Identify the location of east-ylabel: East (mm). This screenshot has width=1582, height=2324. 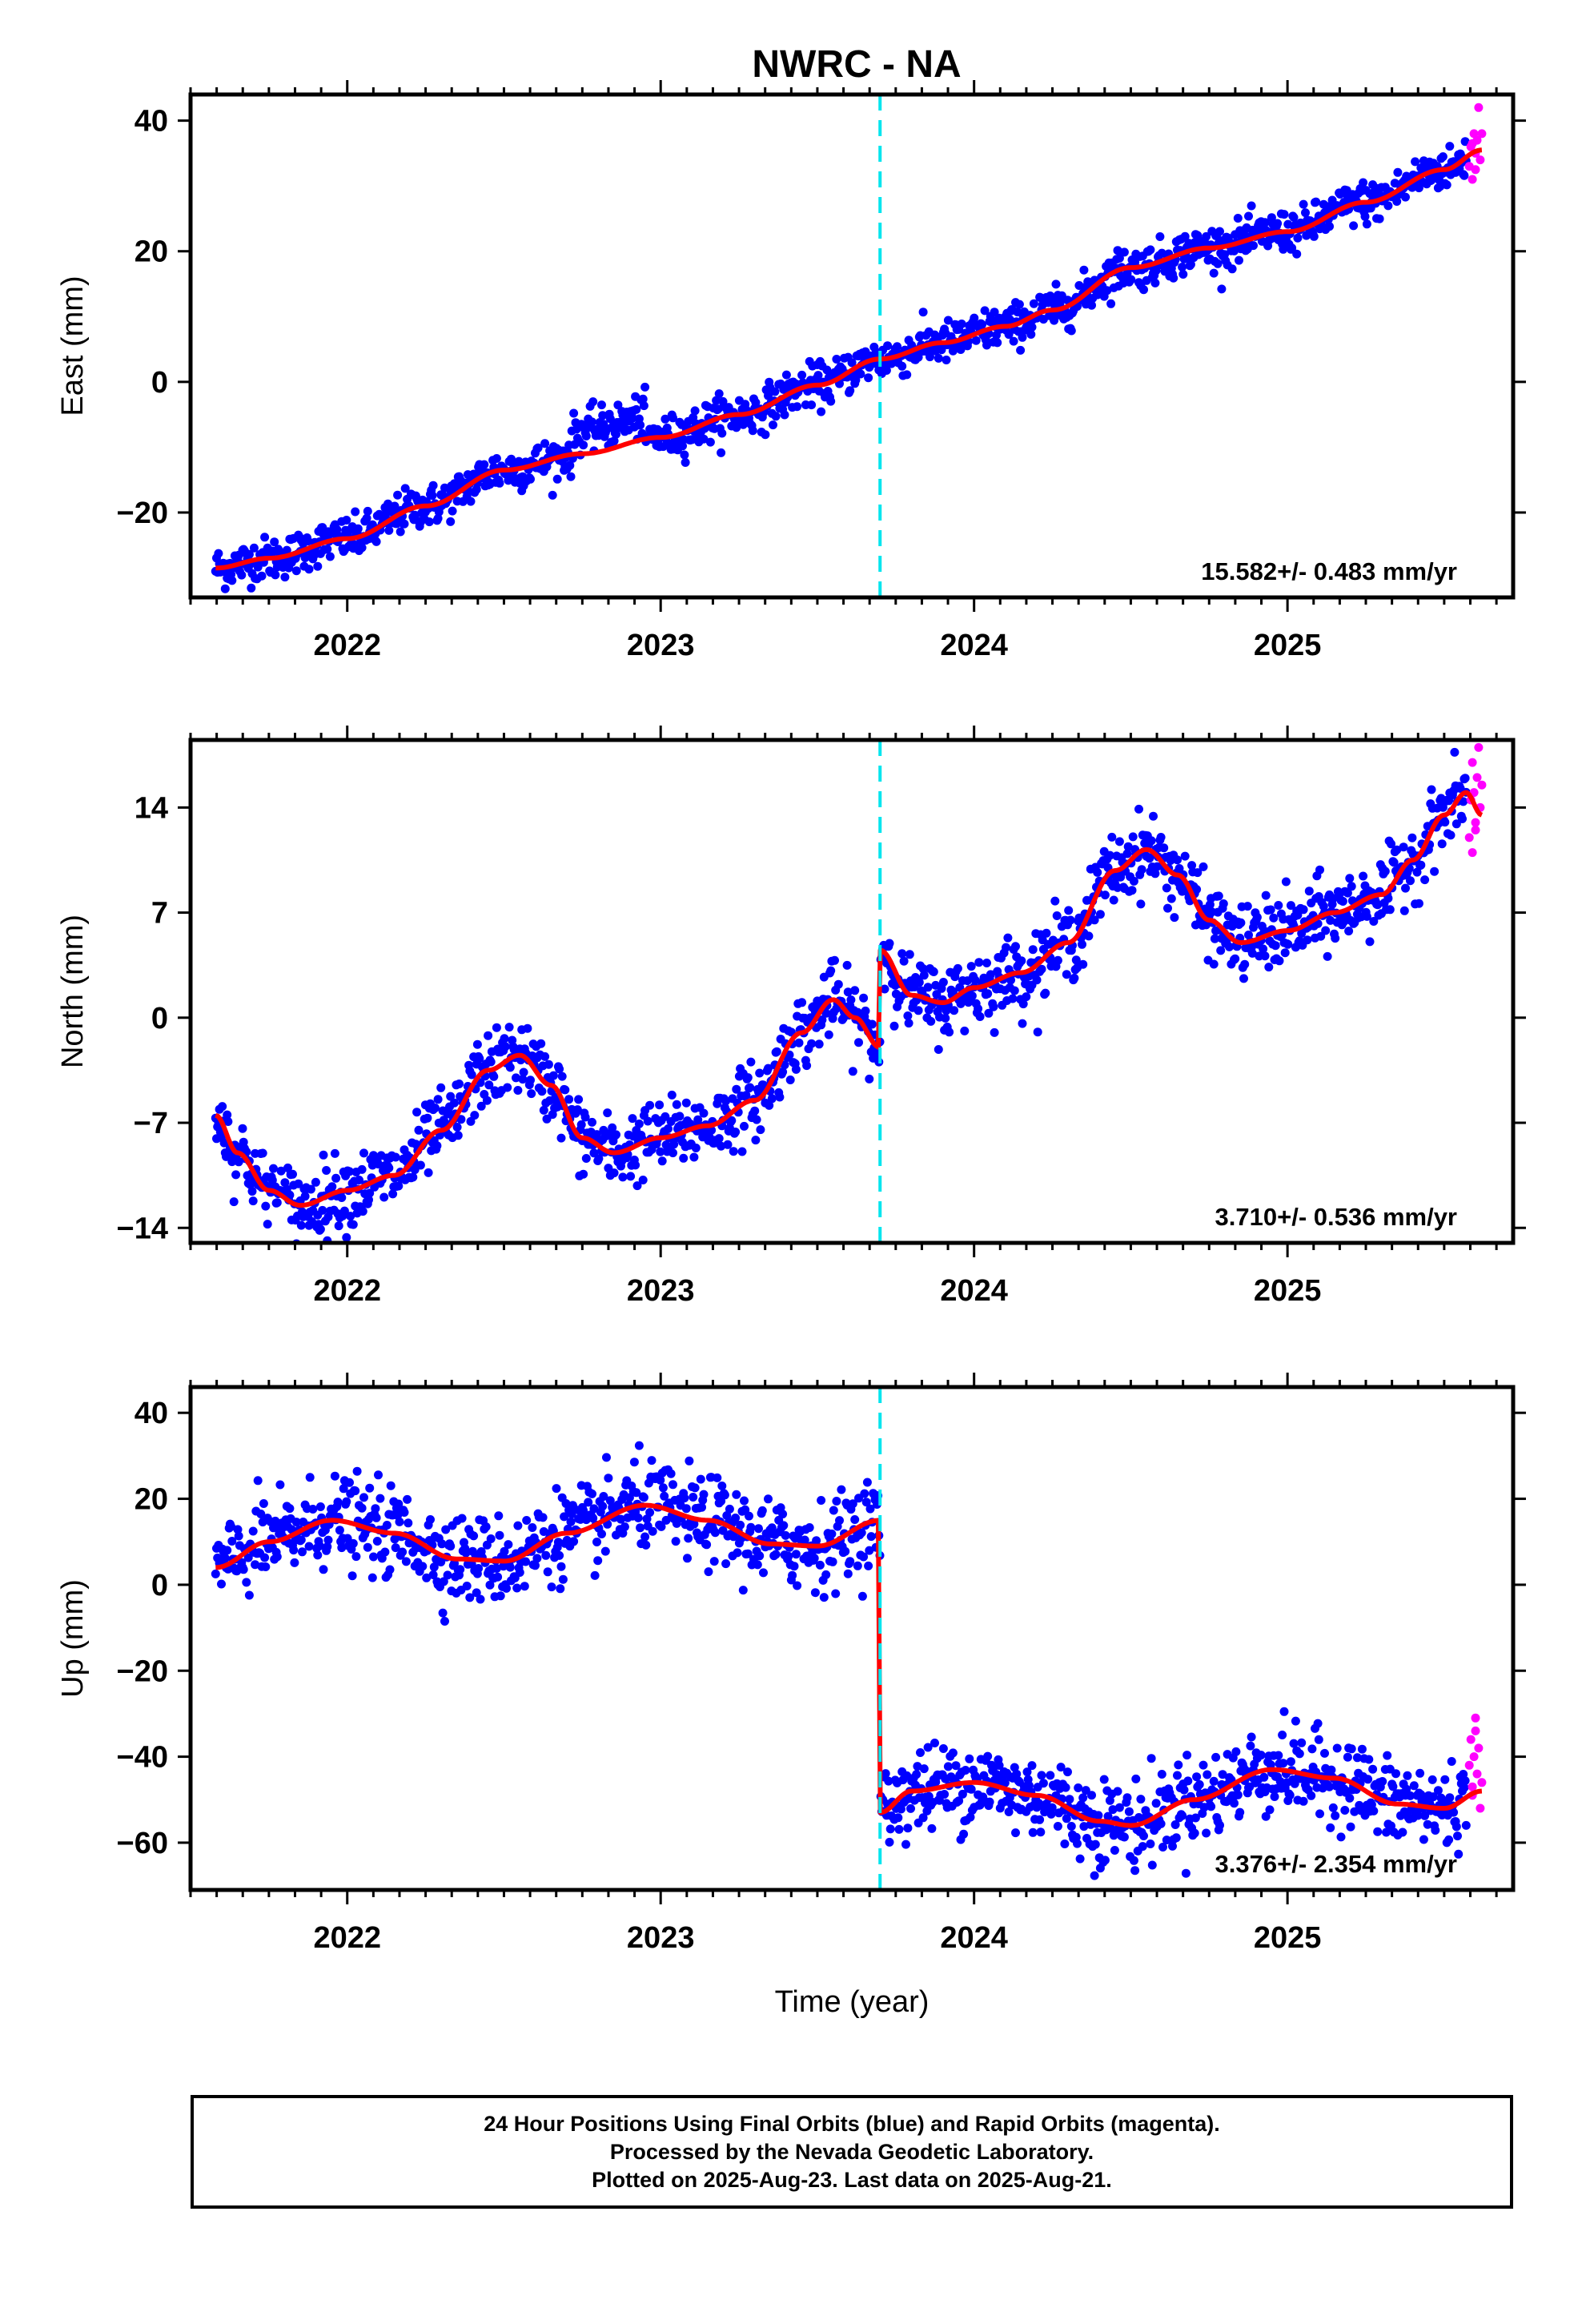
(73, 345).